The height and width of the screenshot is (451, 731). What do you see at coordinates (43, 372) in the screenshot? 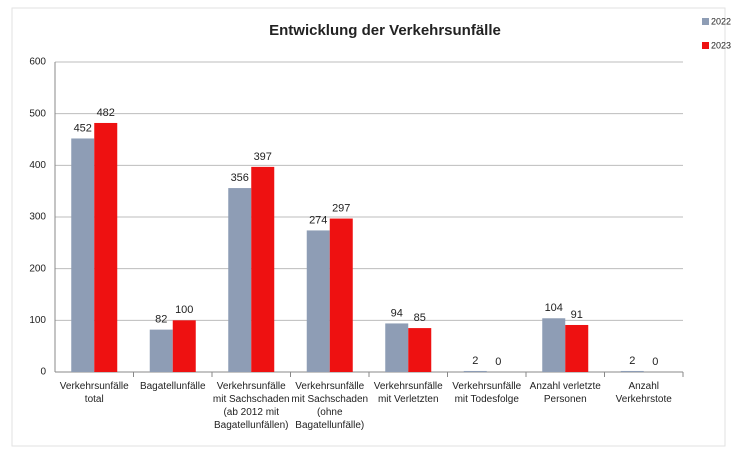
I see `y-tick-label: 0` at bounding box center [43, 372].